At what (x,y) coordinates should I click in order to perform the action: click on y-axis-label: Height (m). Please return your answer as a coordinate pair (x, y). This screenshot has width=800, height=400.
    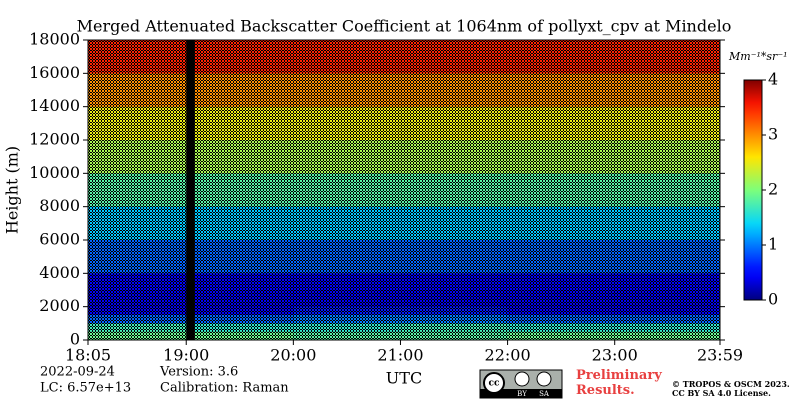
    Looking at the image, I should click on (12, 190).